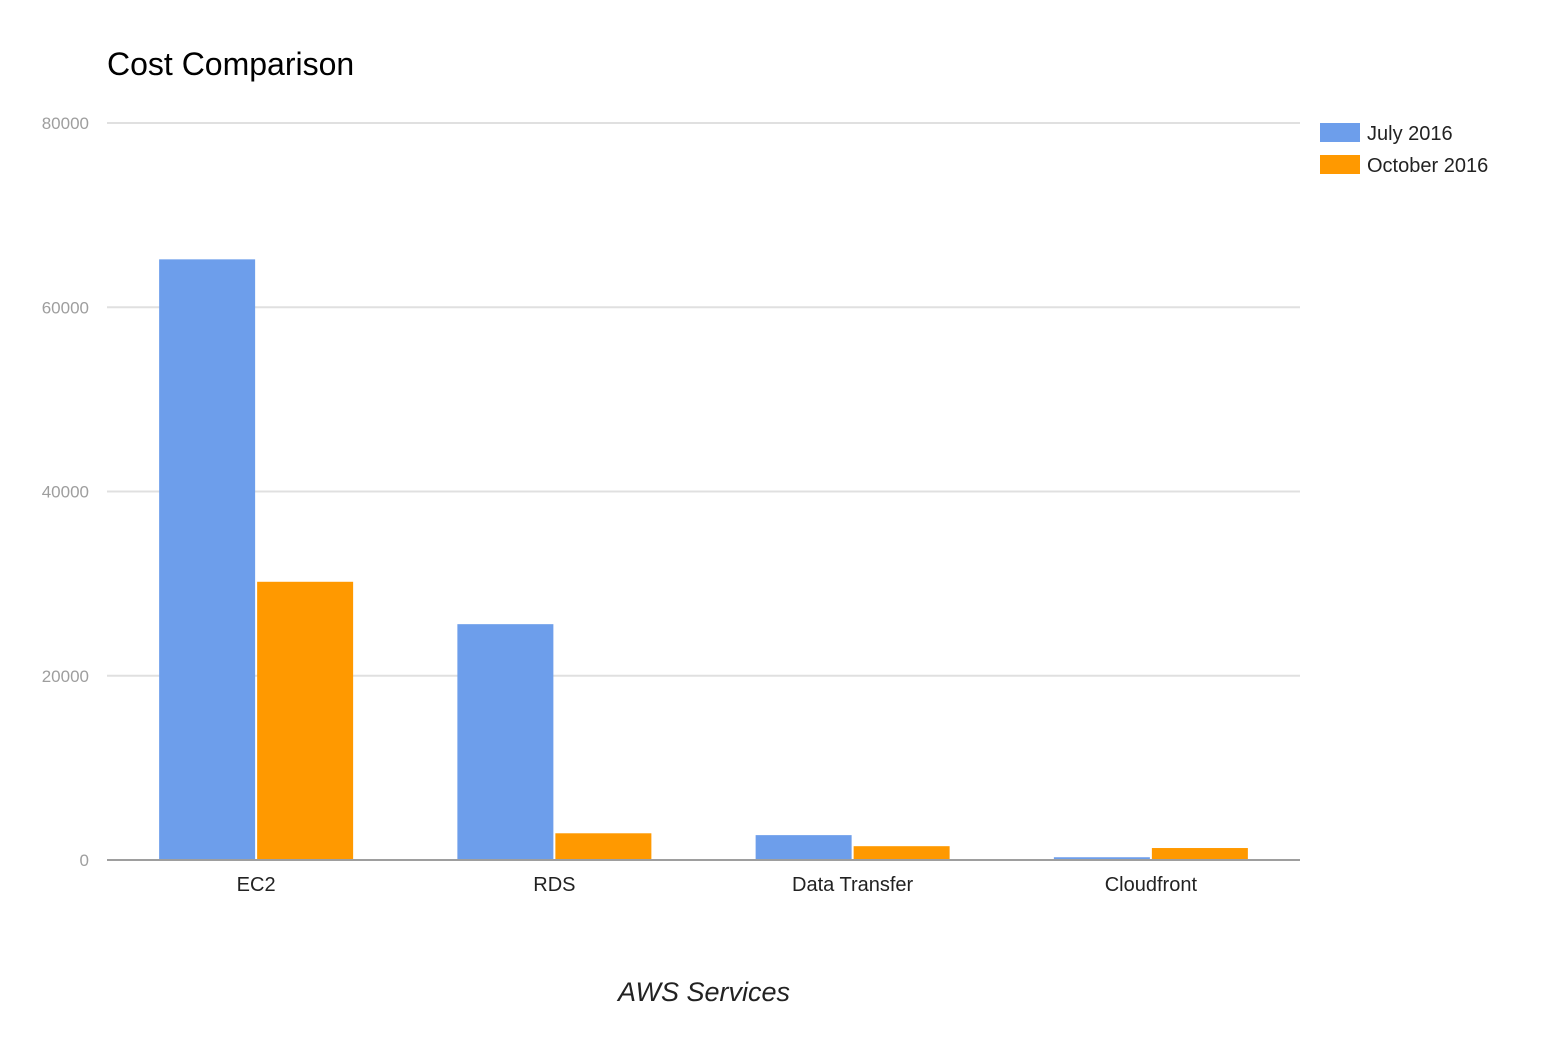 The height and width of the screenshot is (1041, 1560). Describe the element at coordinates (65, 307) in the screenshot. I see `y-tick-label: 60000` at that location.